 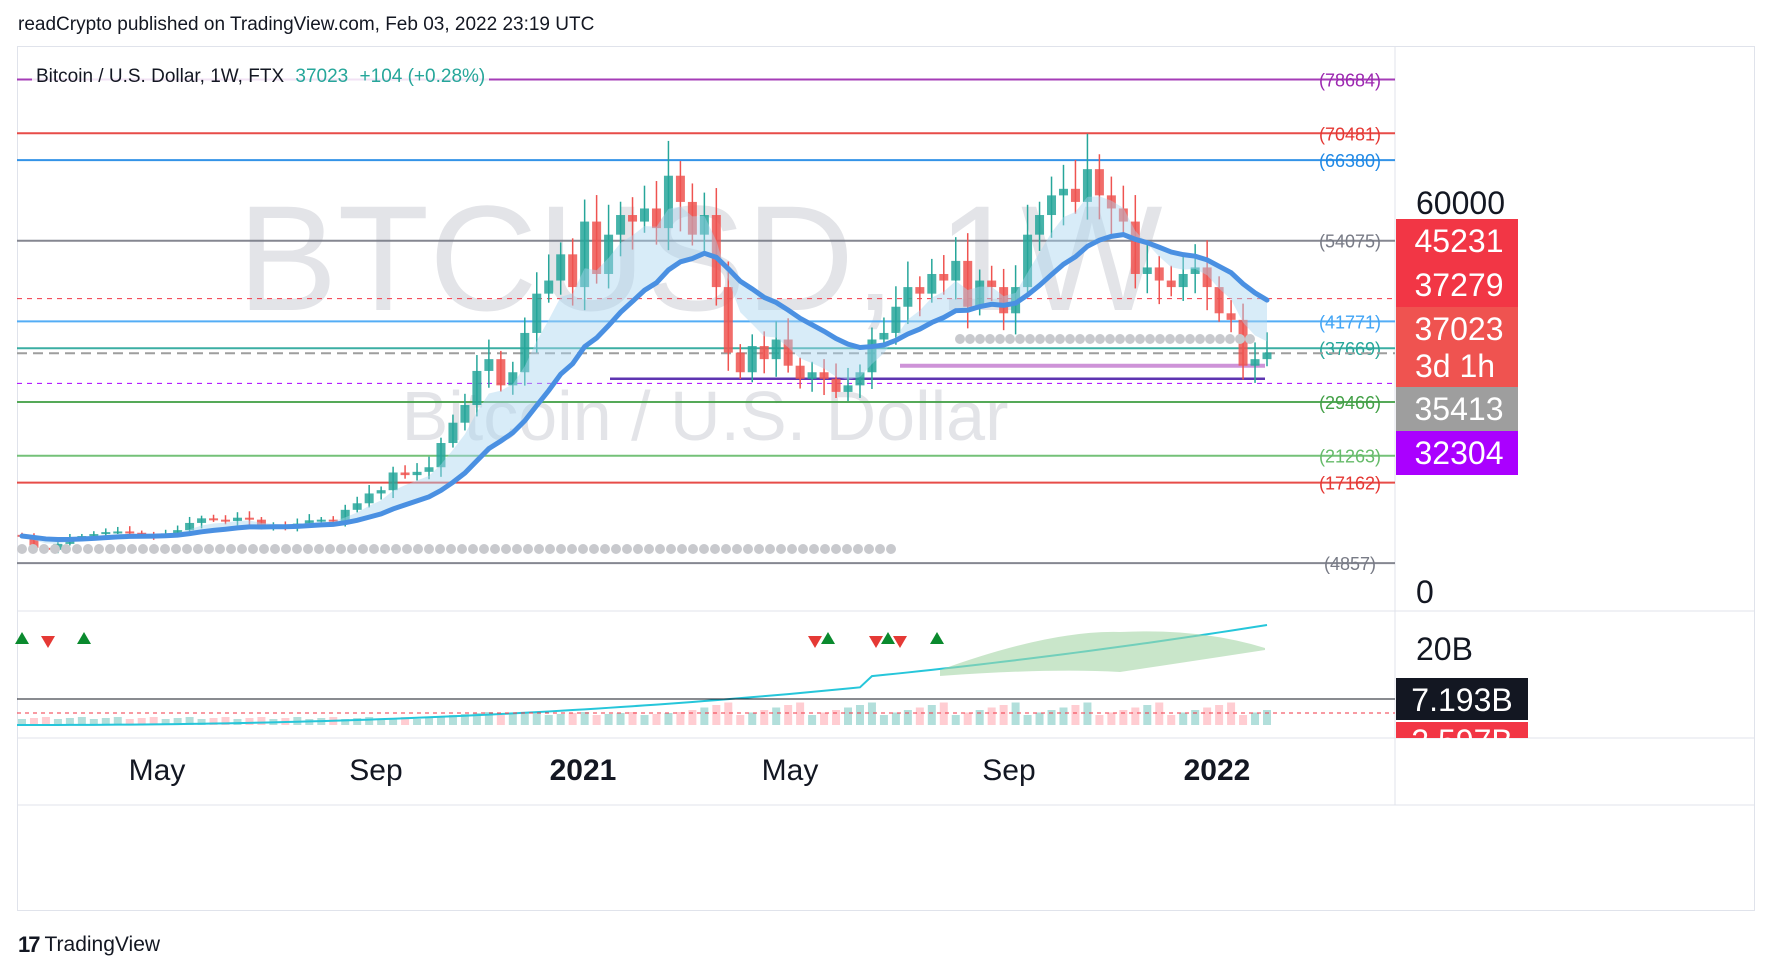 What do you see at coordinates (1102, 653) in the screenshot?
I see `obv-band` at bounding box center [1102, 653].